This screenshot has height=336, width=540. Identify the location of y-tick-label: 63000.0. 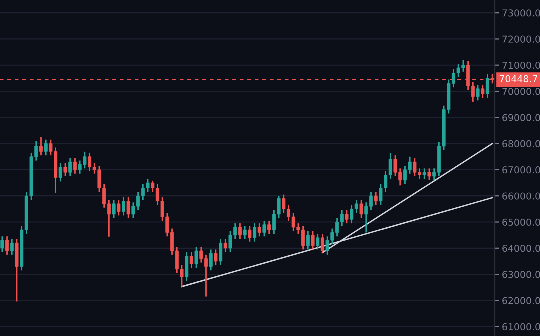
(521, 274).